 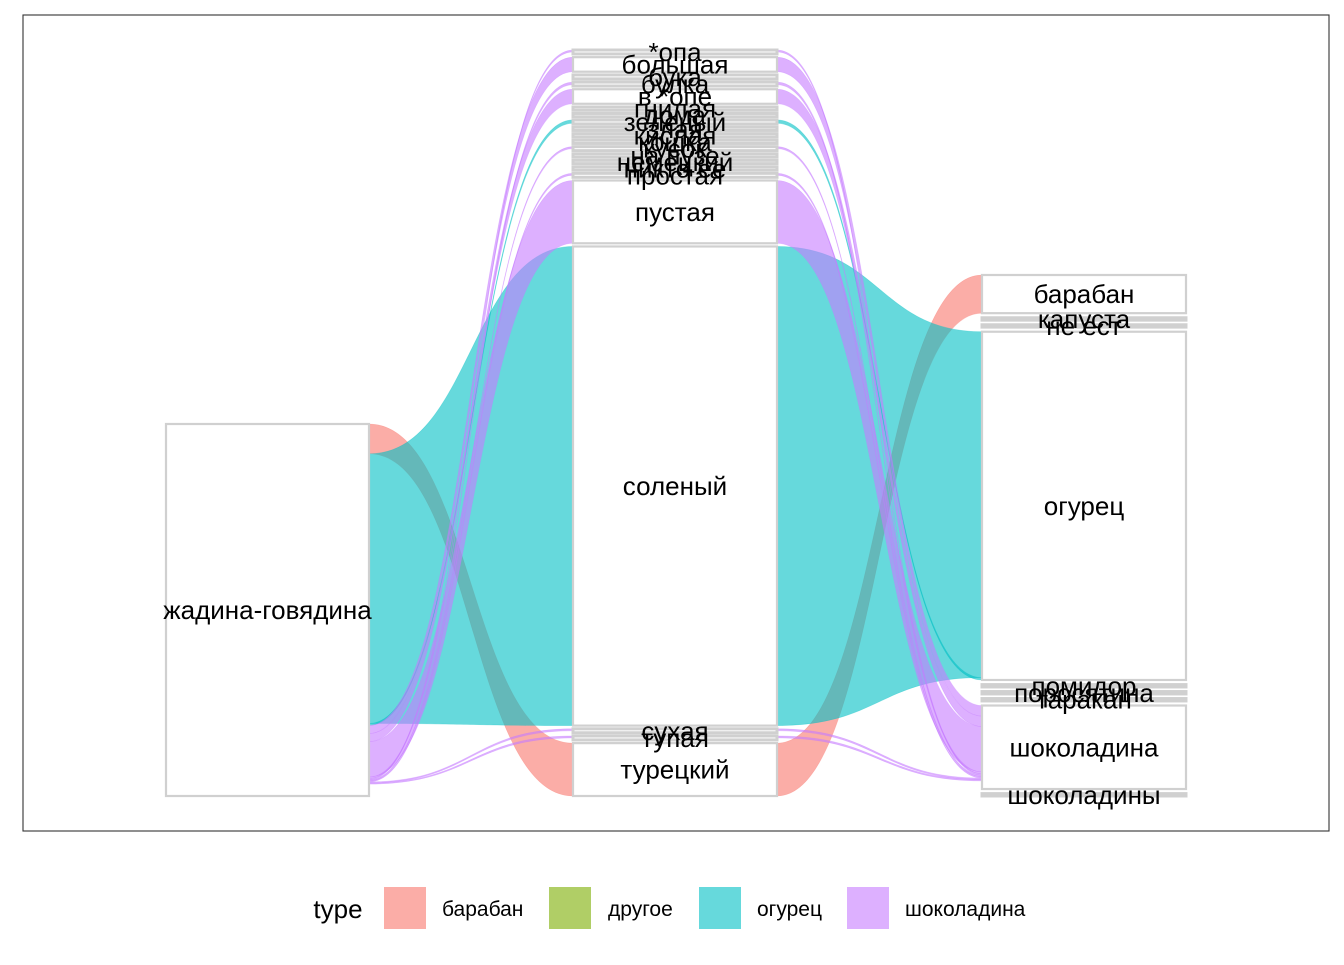 I want to click on stratum-label: пустая, so click(x=675, y=212).